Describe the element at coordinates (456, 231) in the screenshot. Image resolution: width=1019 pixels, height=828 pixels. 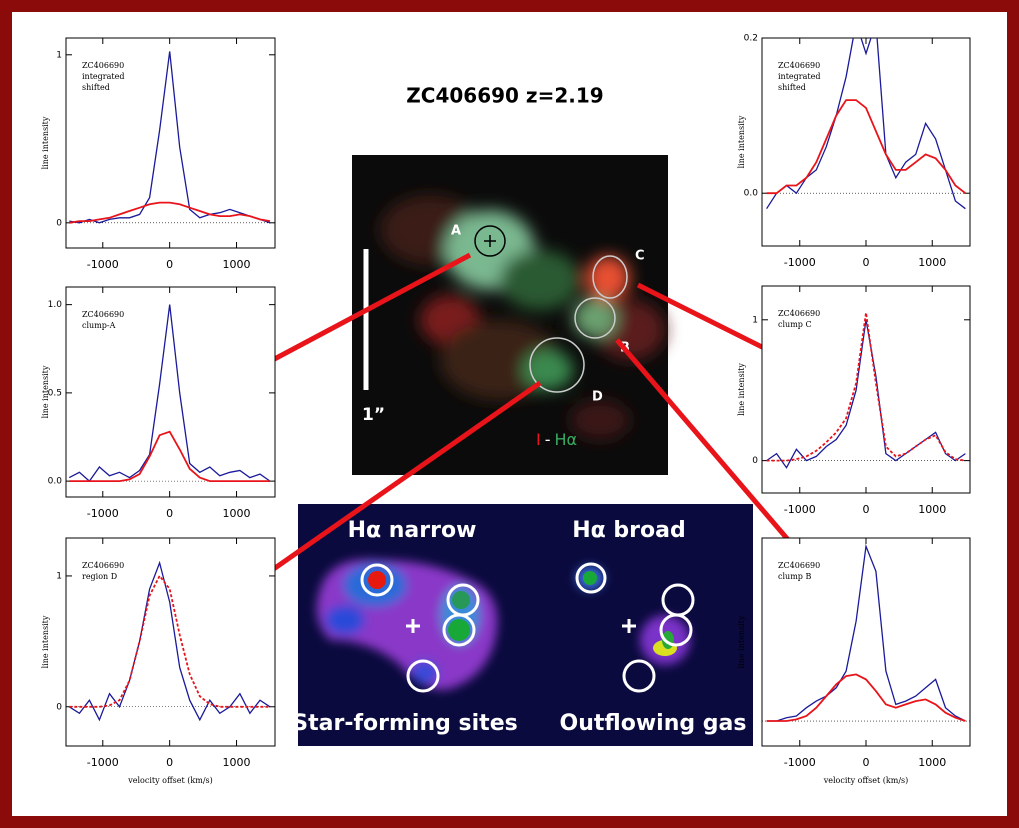
I see `image-label: A` at that location.